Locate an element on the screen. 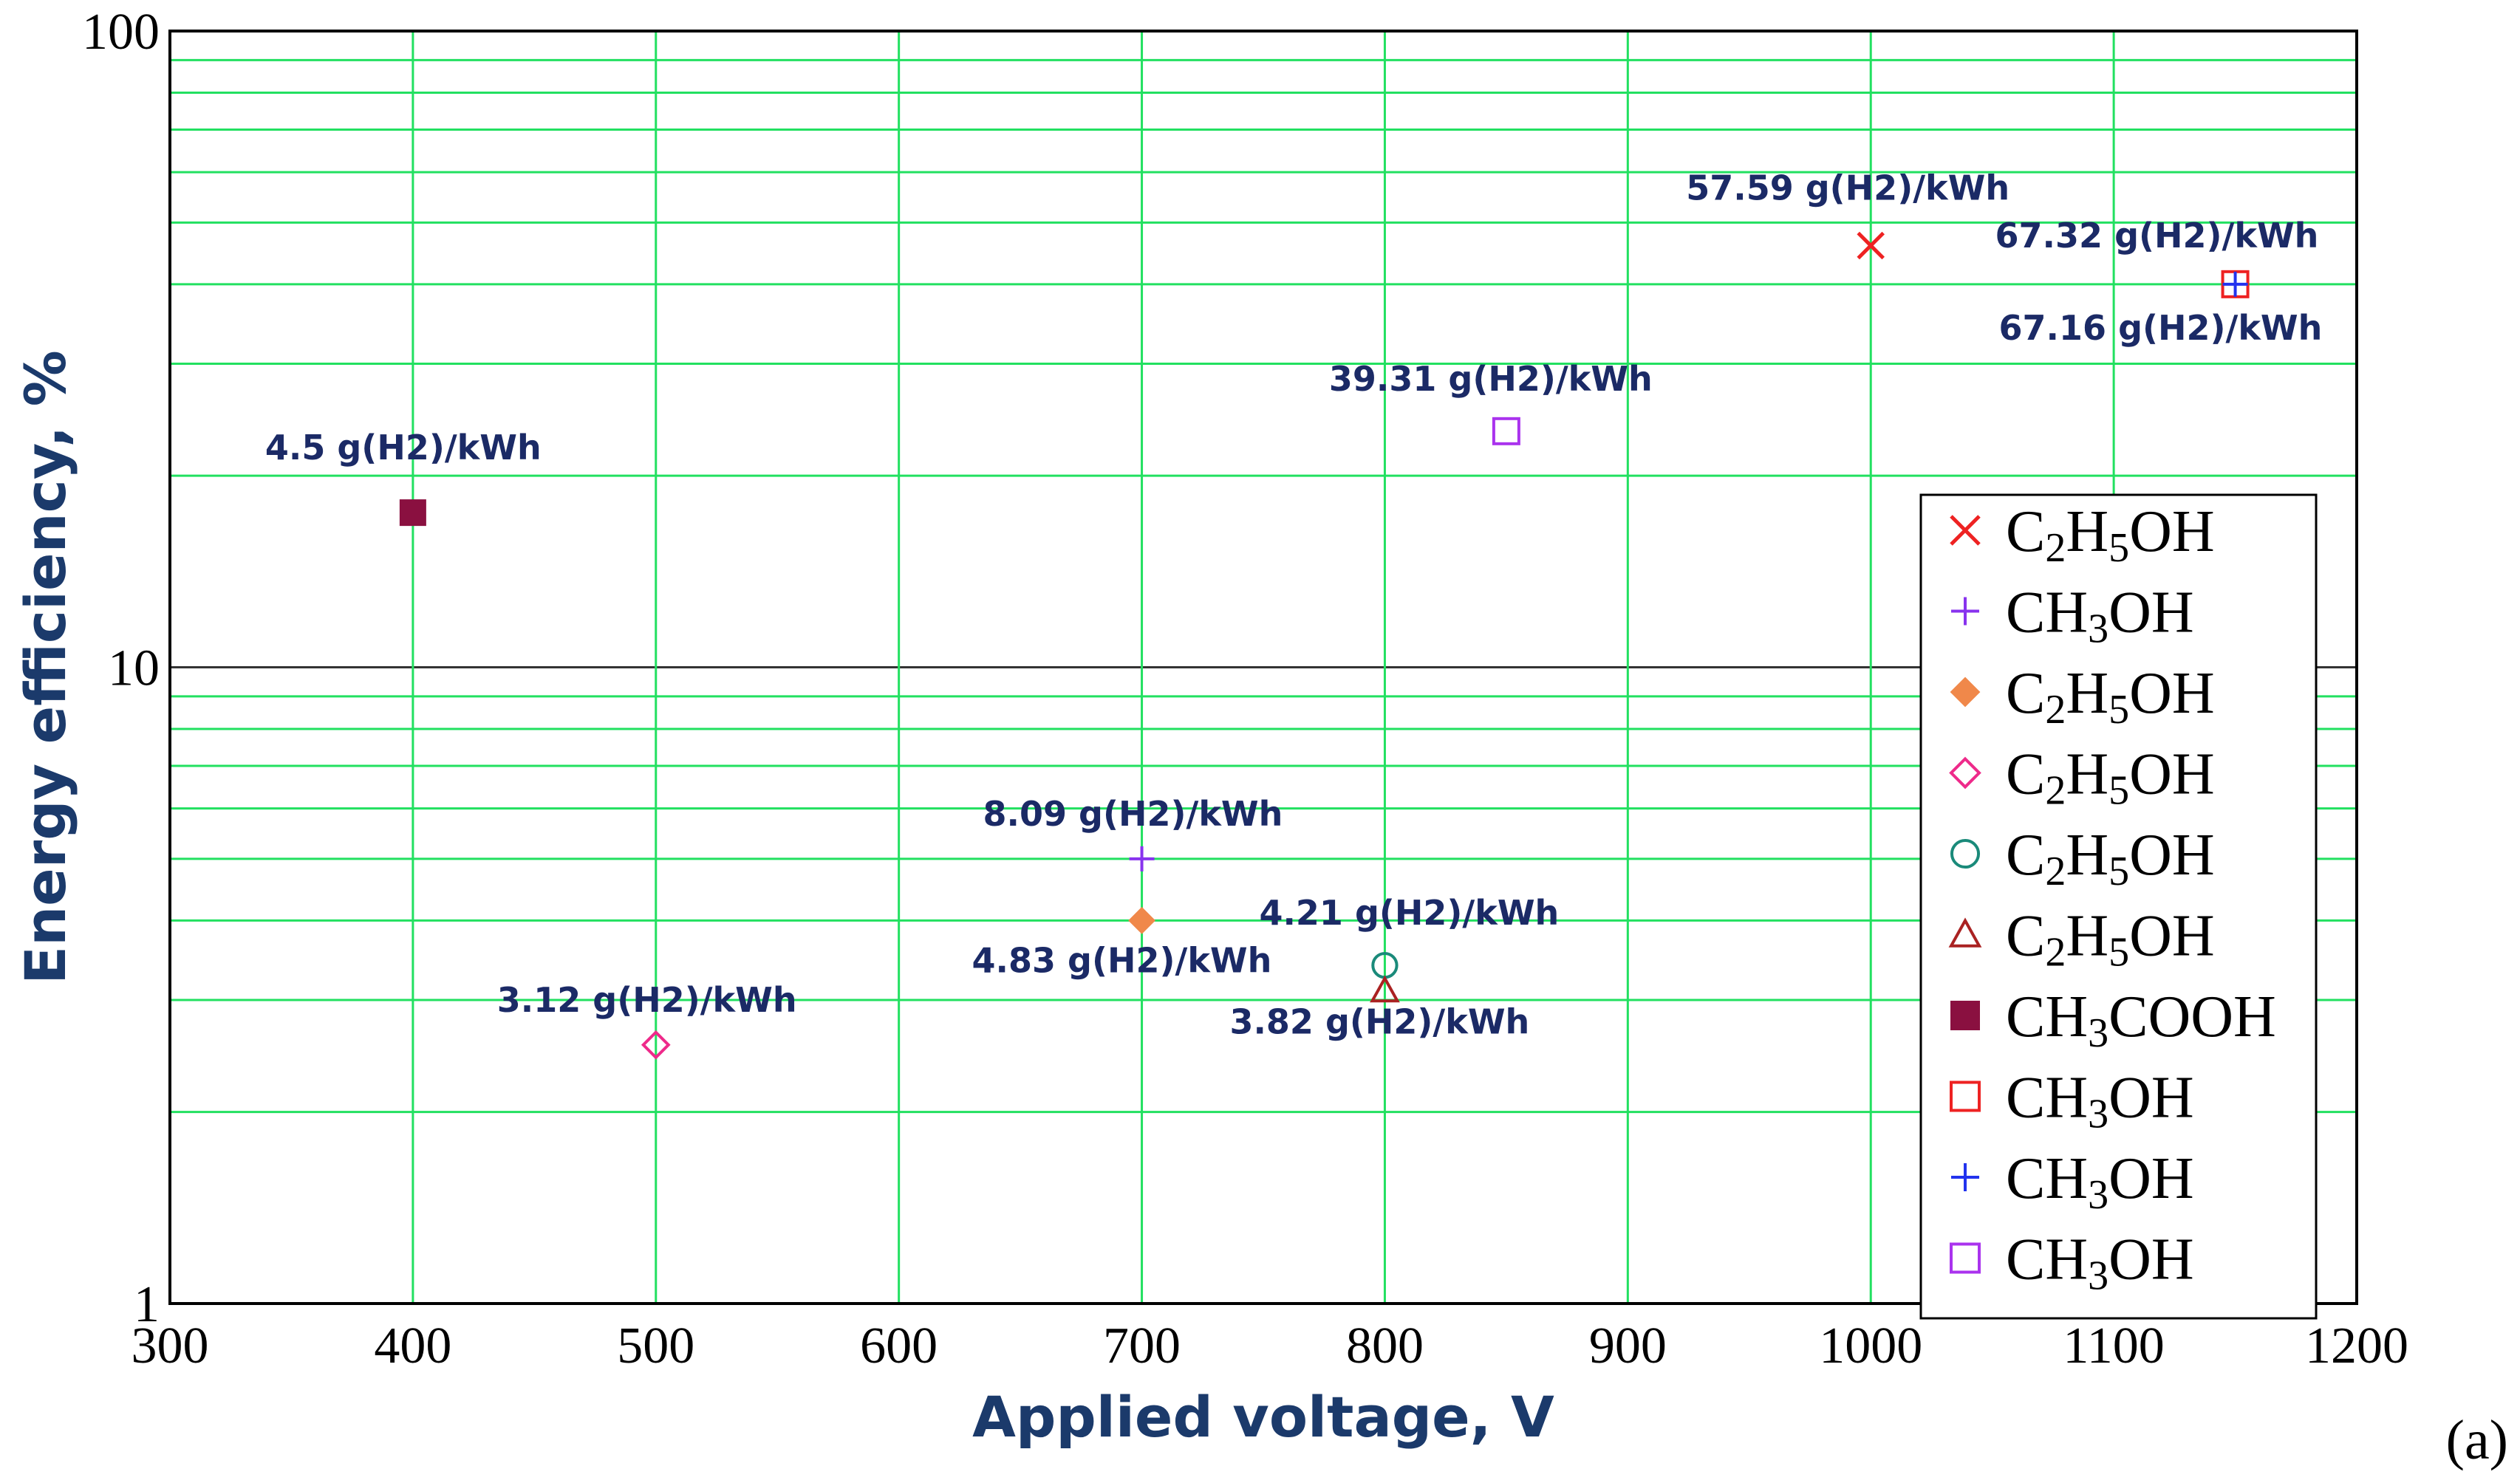 This screenshot has width=2520, height=1483. data-label: 3.12 g(H2)/kWh is located at coordinates (647, 1000).